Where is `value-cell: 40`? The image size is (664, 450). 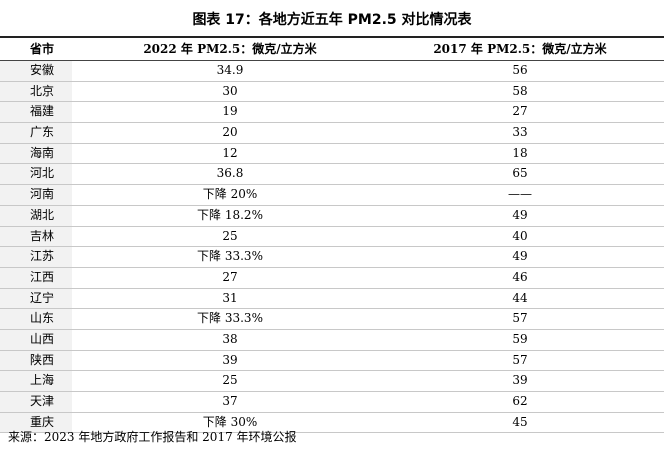
value-cell: 40 is located at coordinates (520, 235).